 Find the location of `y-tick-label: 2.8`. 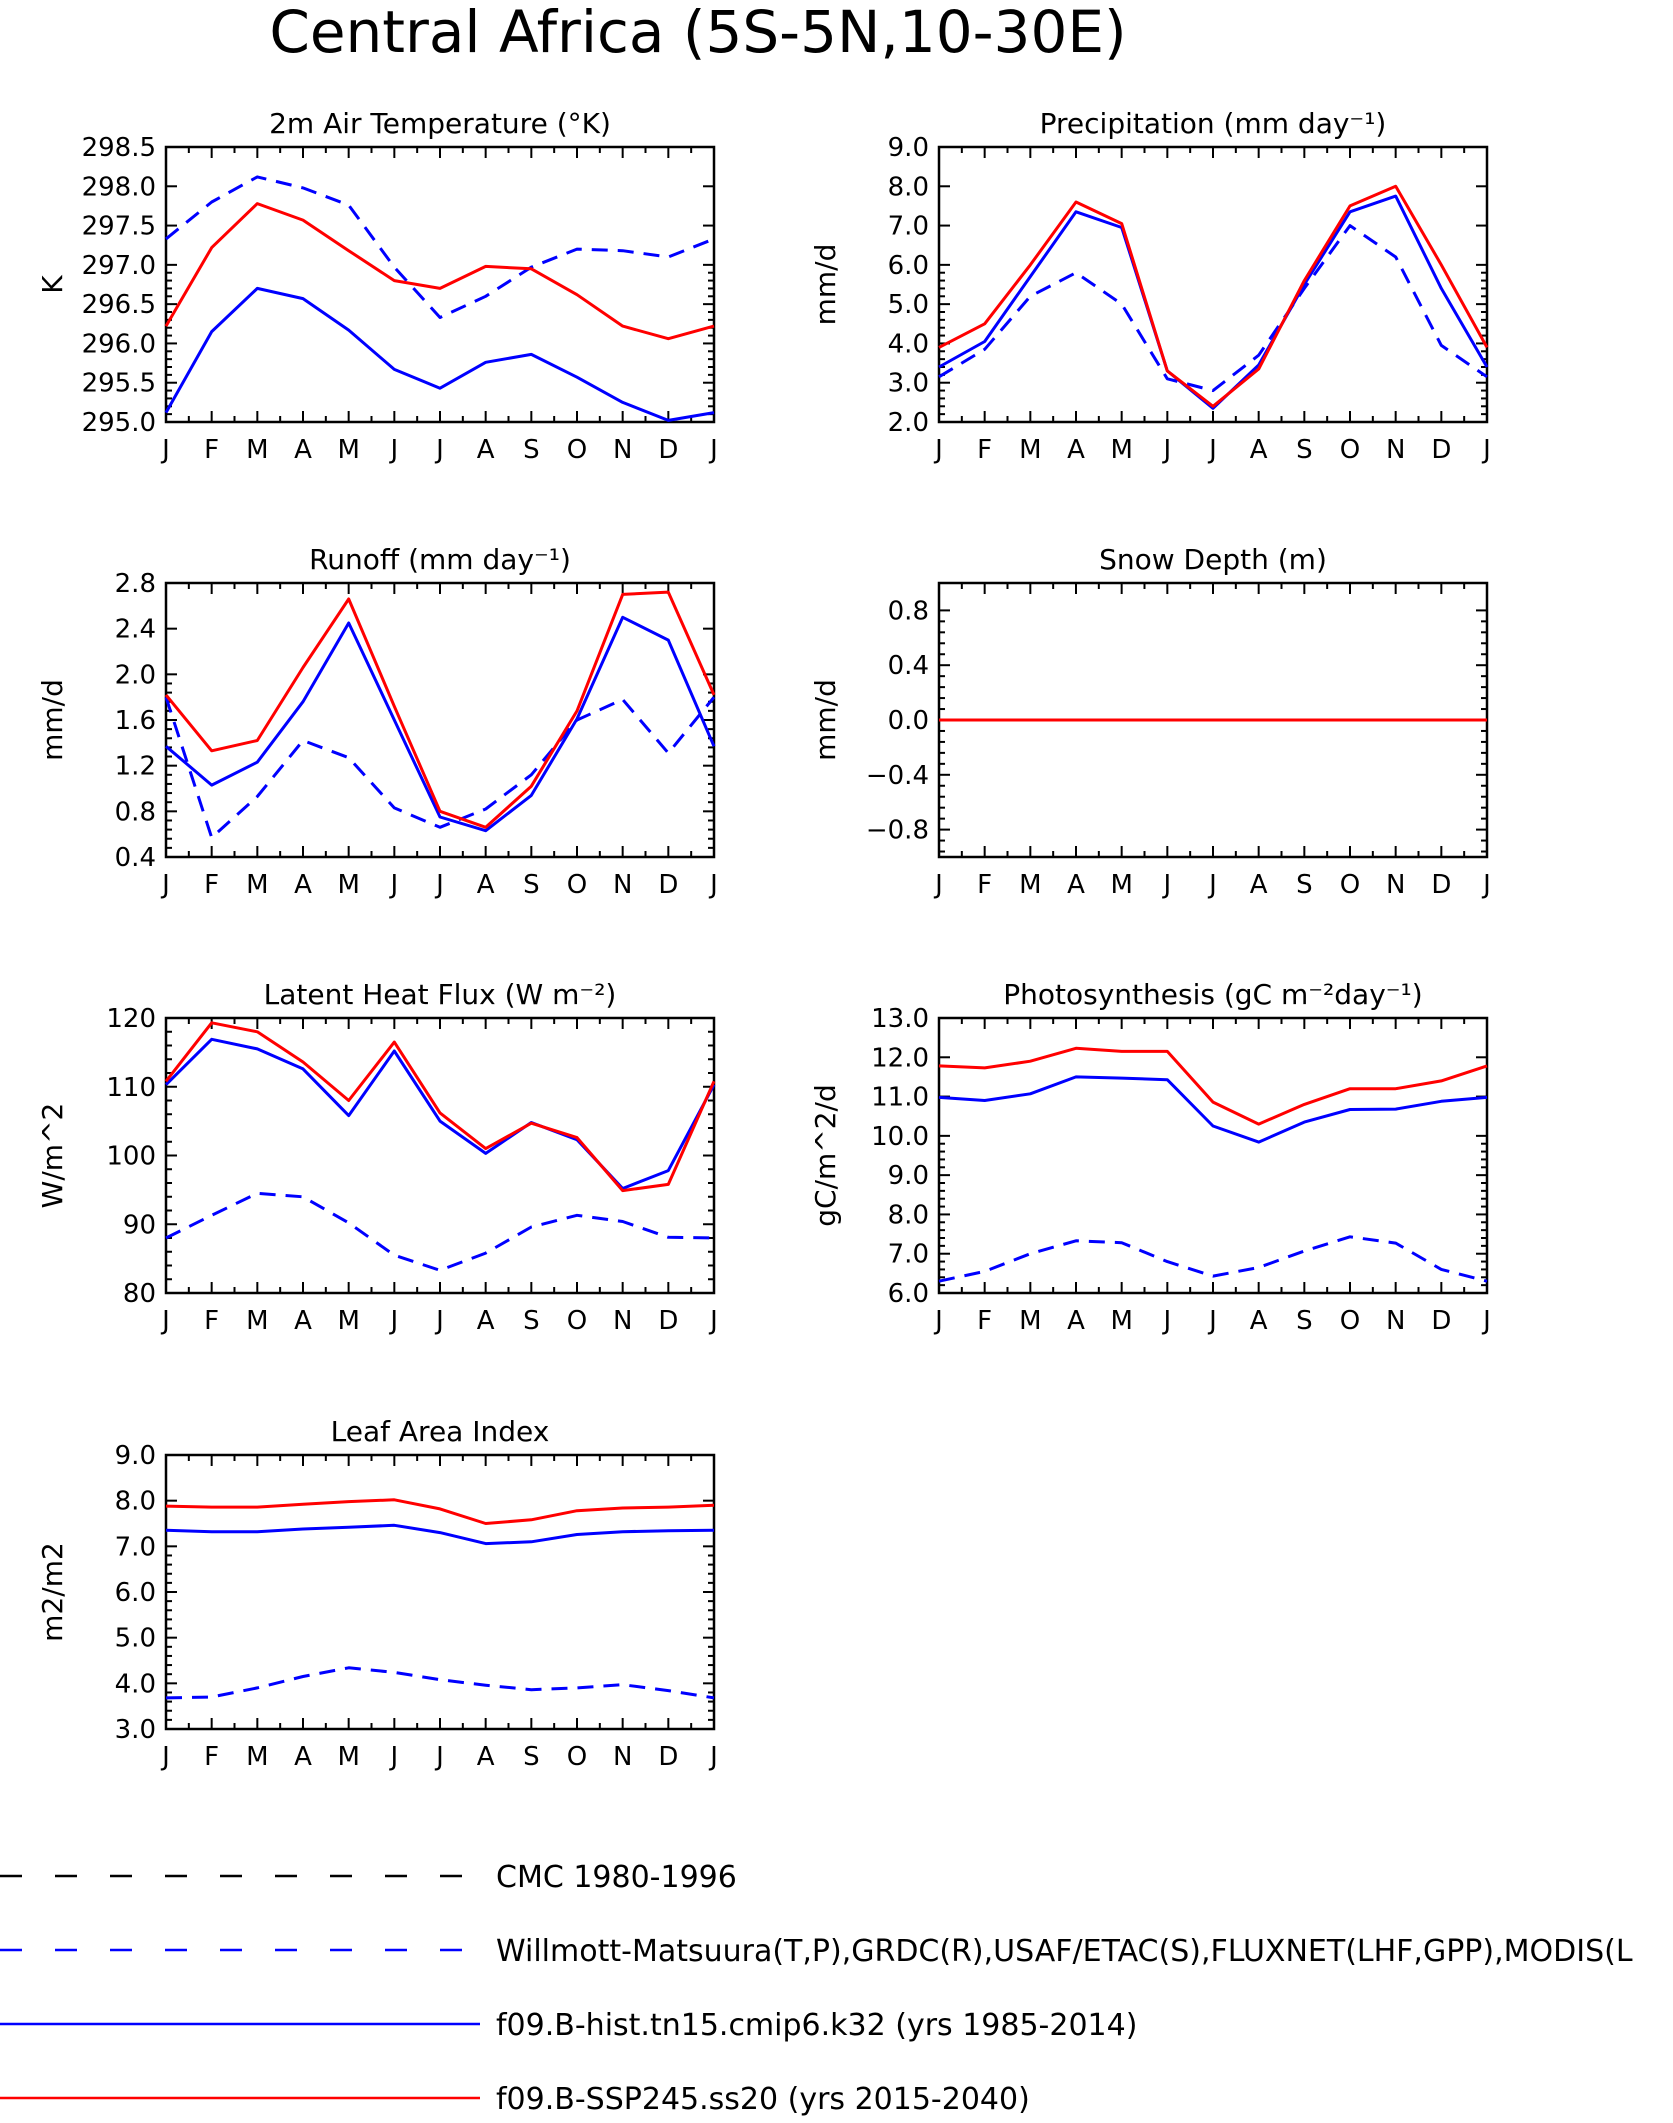

y-tick-label: 2.8 is located at coordinates (135, 584).